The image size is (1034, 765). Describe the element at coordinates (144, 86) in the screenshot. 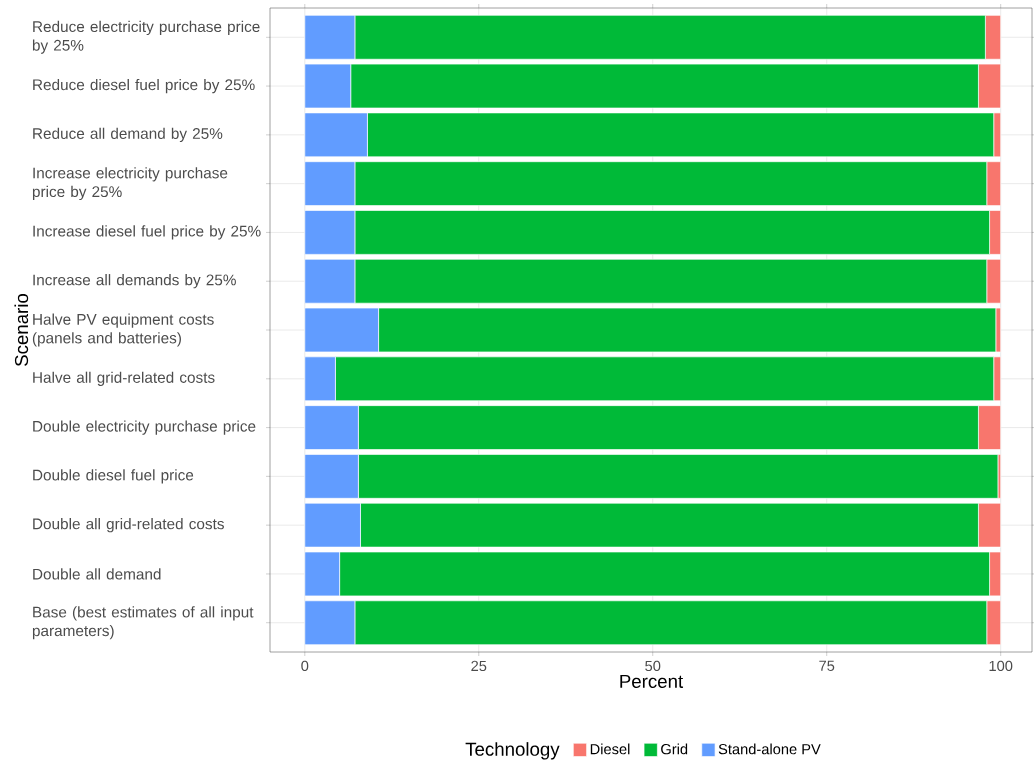

I see `y-tick-label: Reduce diesel fuel price by 25%` at that location.